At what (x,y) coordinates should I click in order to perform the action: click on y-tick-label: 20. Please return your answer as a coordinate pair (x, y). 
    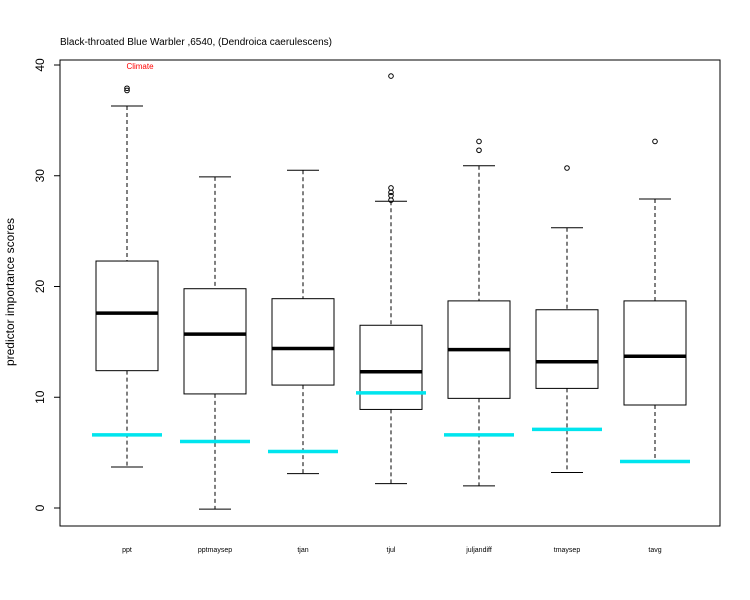
    Looking at the image, I should click on (40, 287).